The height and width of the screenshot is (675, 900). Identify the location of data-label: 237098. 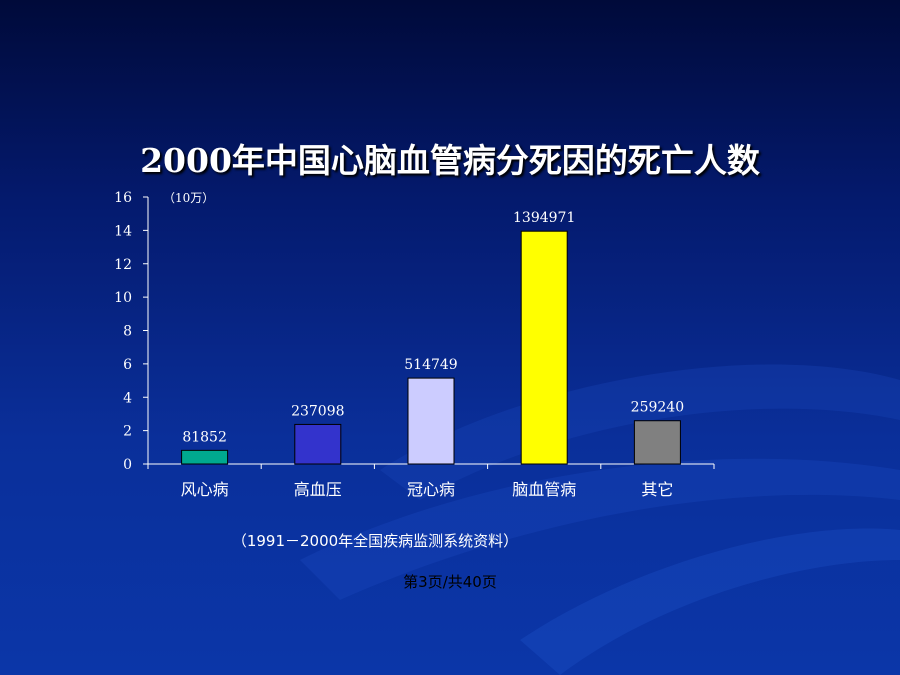
(317, 411).